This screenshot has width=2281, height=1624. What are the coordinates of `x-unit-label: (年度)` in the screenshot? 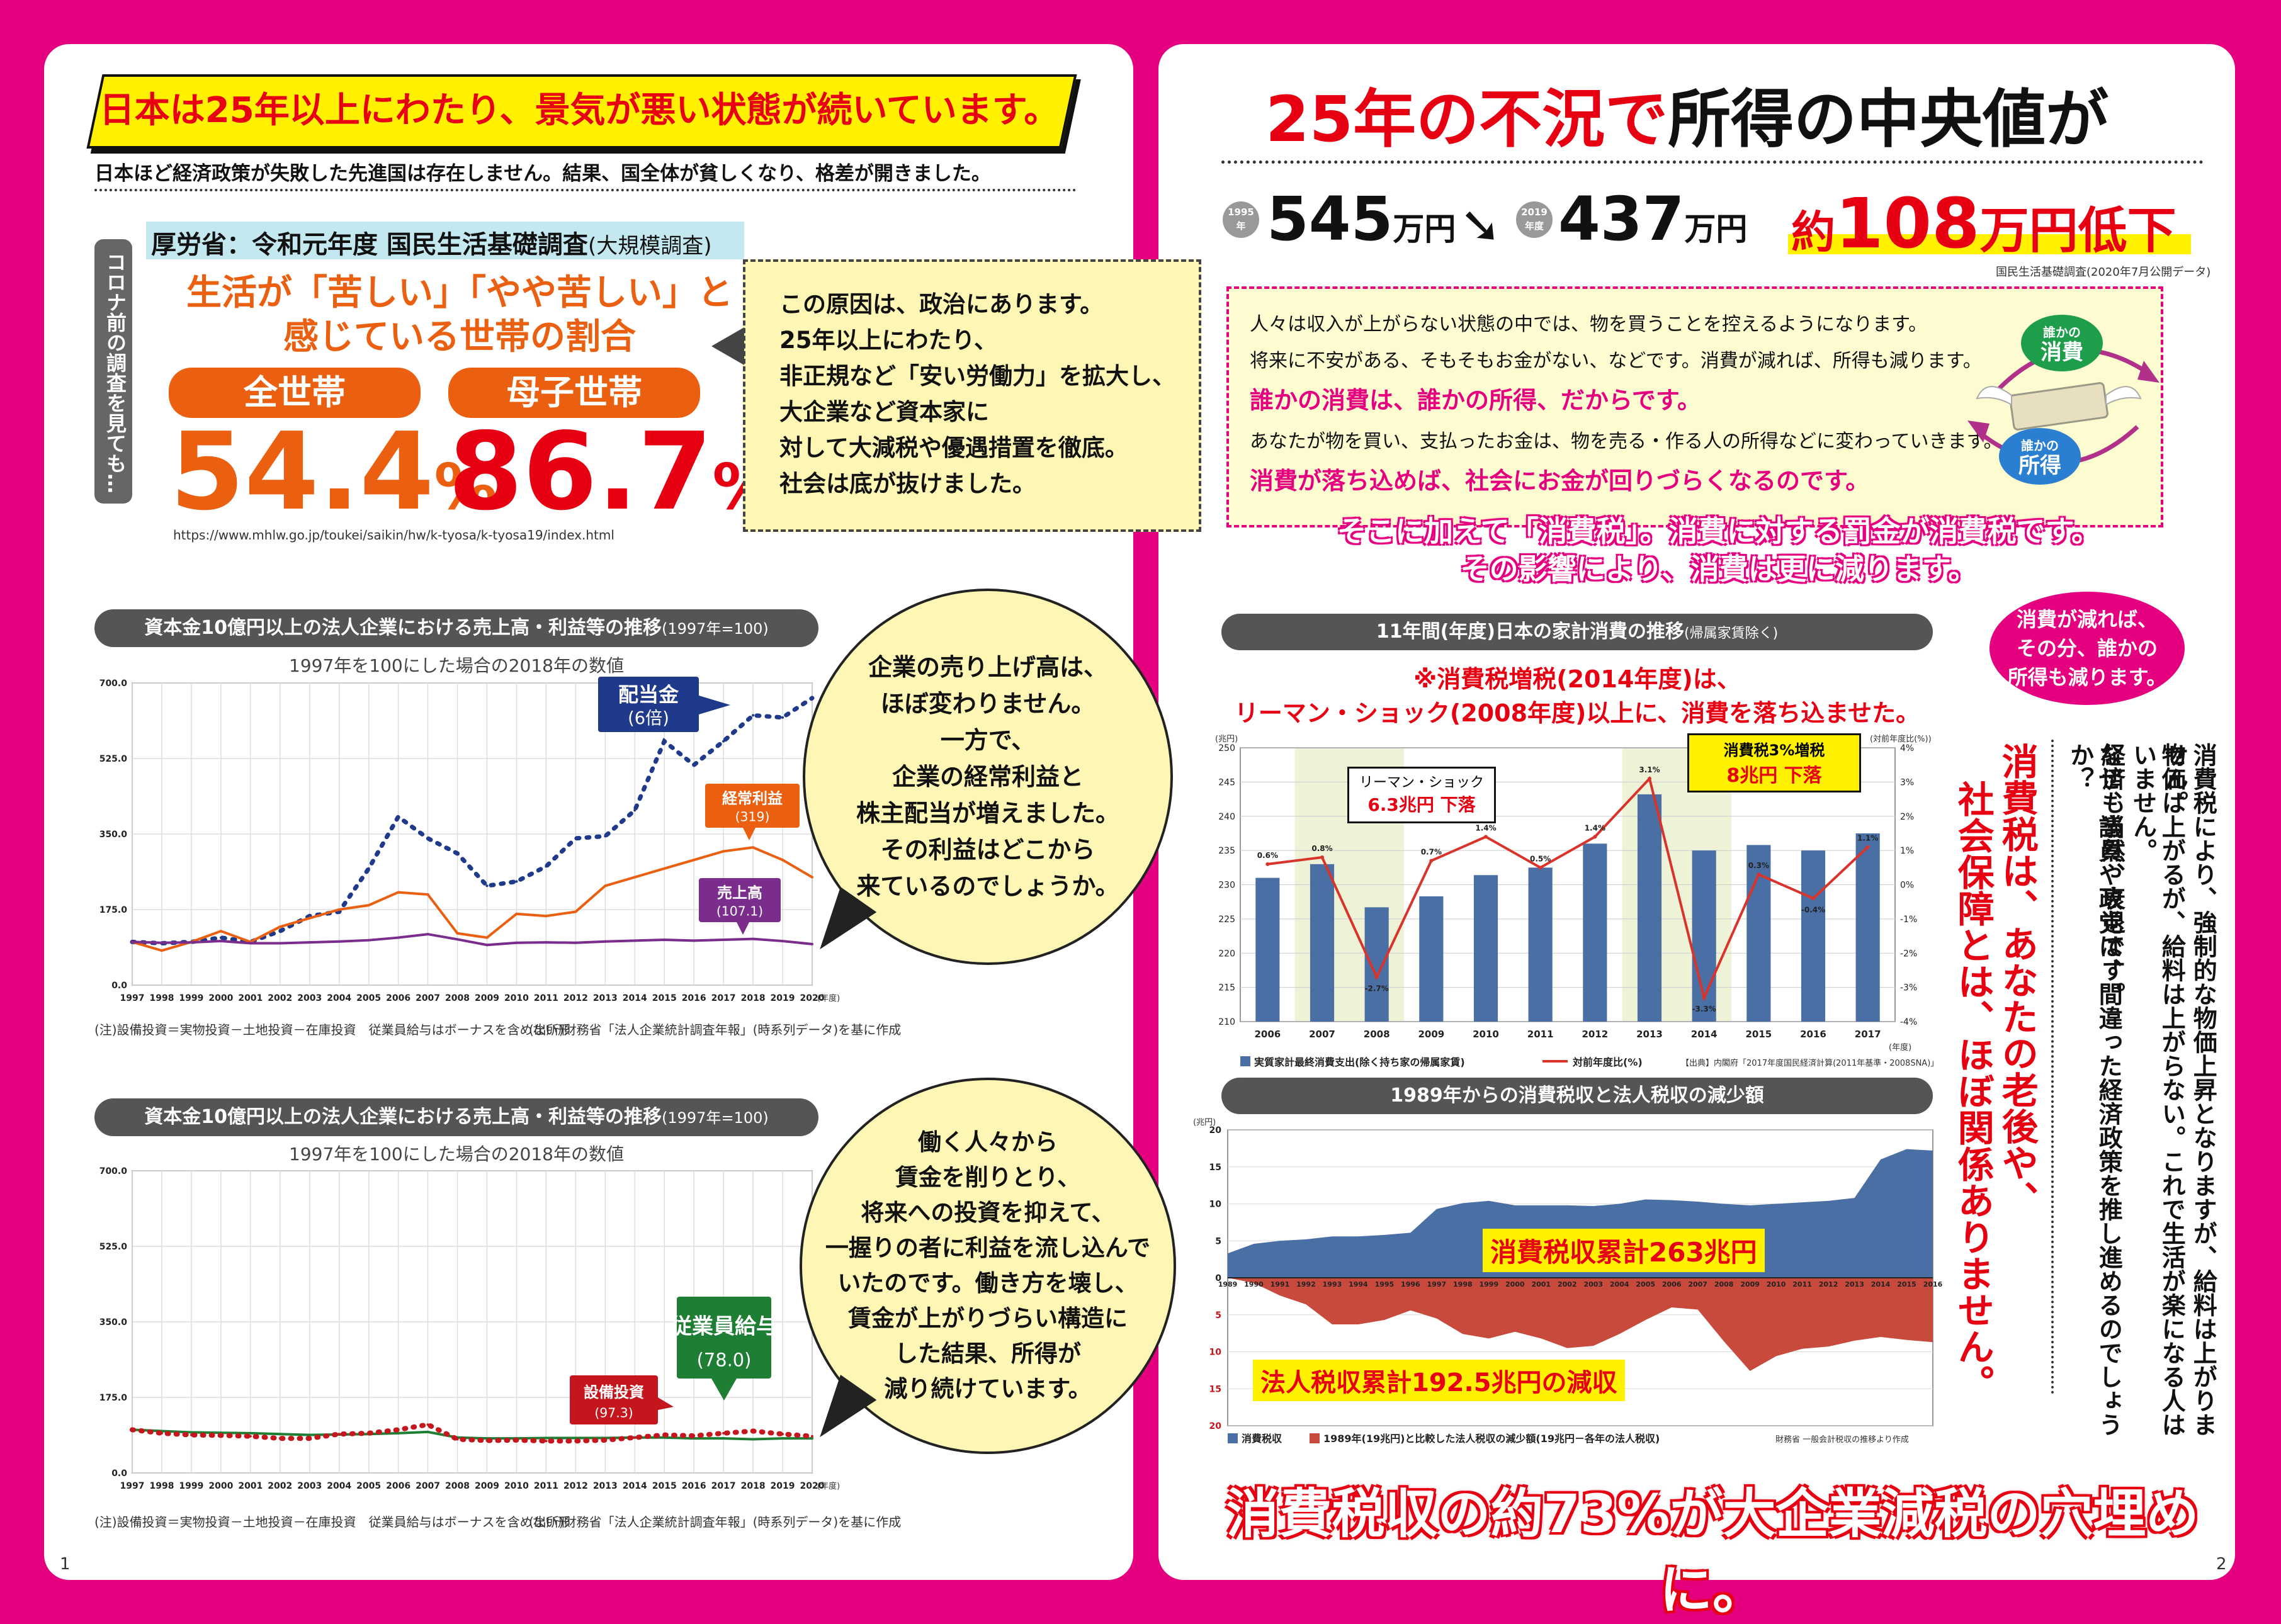 It's located at (828, 998).